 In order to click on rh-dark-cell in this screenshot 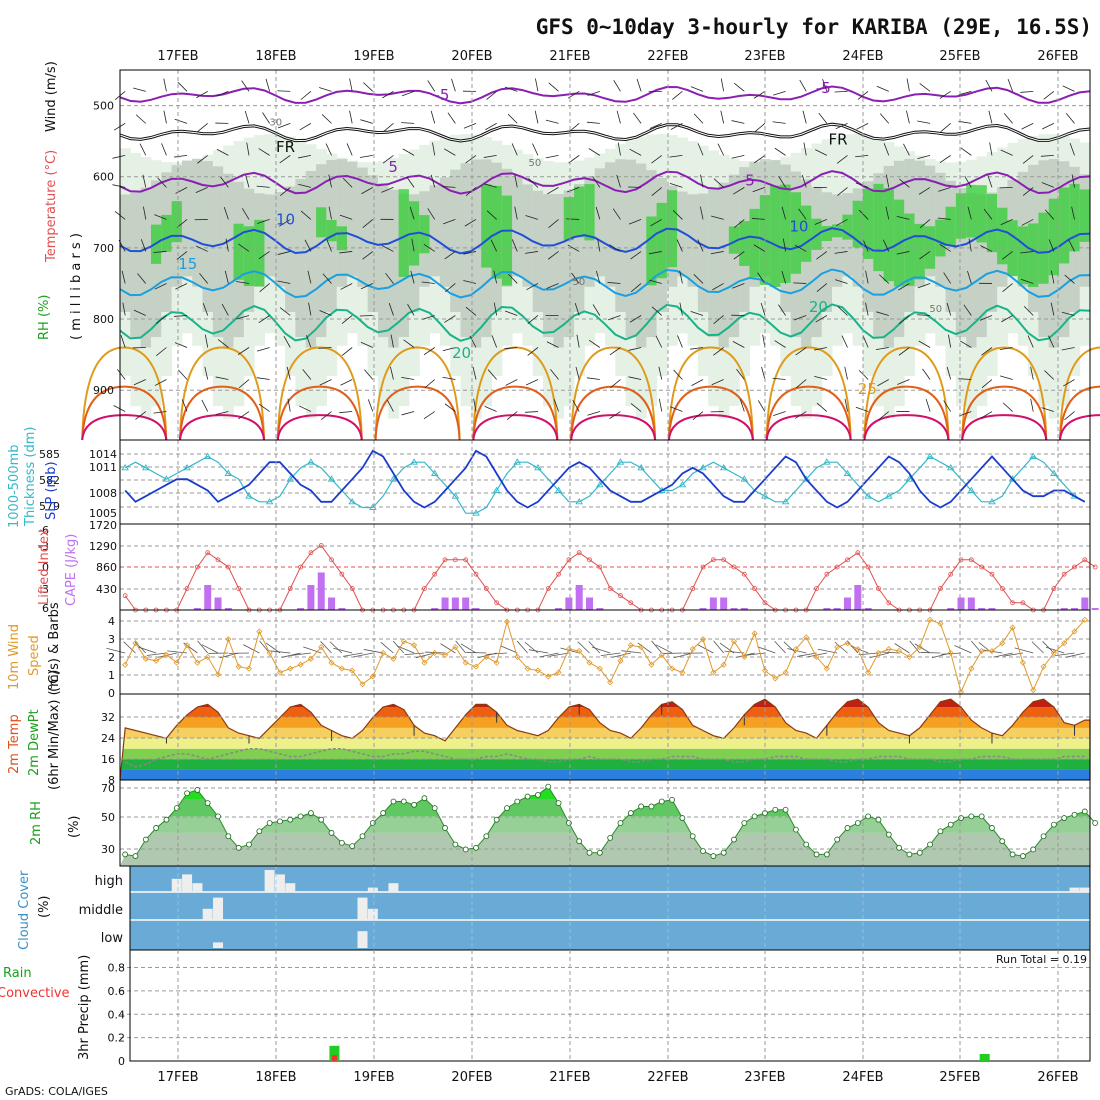, I will do `click(724, 265)`.